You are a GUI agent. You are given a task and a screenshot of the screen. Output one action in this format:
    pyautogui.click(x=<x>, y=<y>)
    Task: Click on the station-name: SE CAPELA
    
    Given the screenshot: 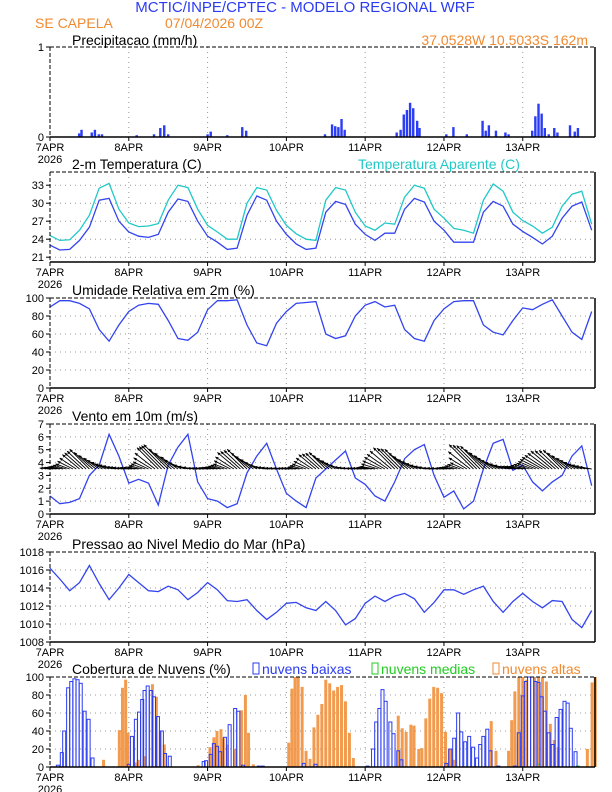 What is the action you would take?
    pyautogui.click(x=74, y=23)
    